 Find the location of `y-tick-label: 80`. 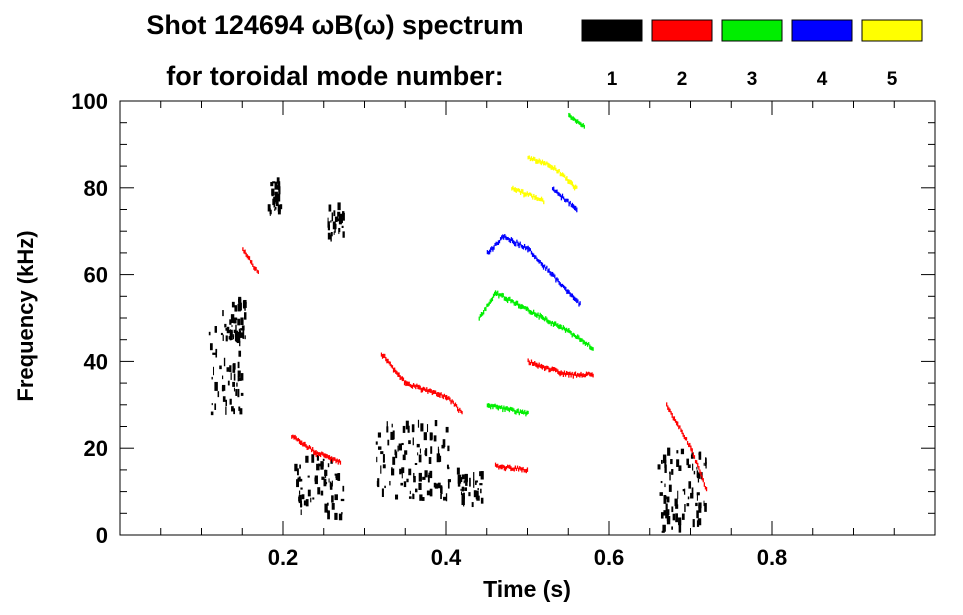

y-tick-label: 80 is located at coordinates (96, 188).